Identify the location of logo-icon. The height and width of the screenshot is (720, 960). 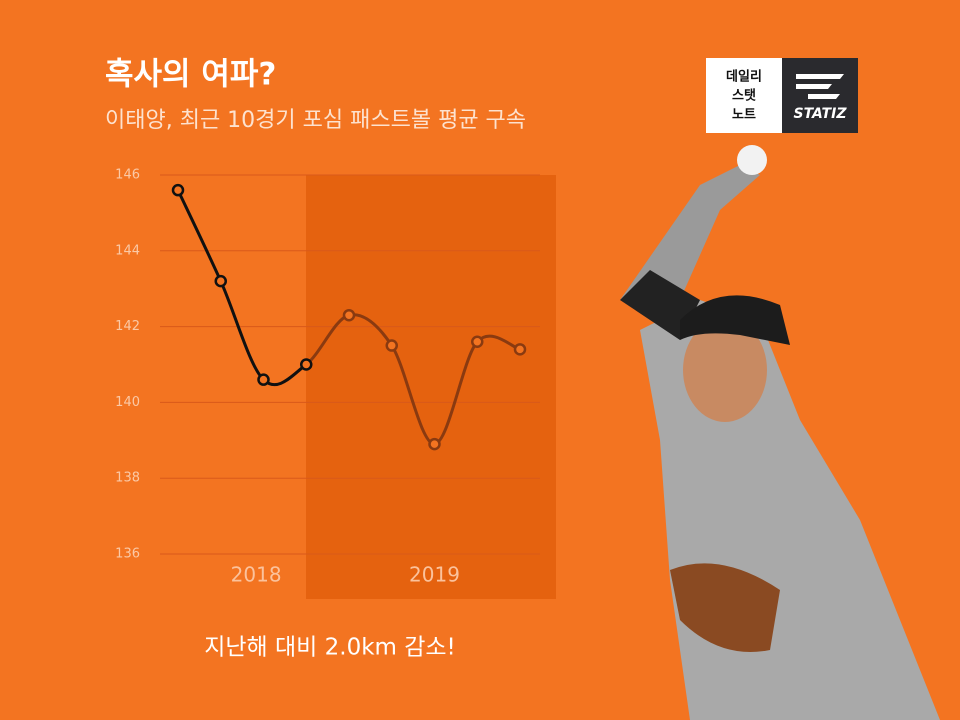
(820, 86).